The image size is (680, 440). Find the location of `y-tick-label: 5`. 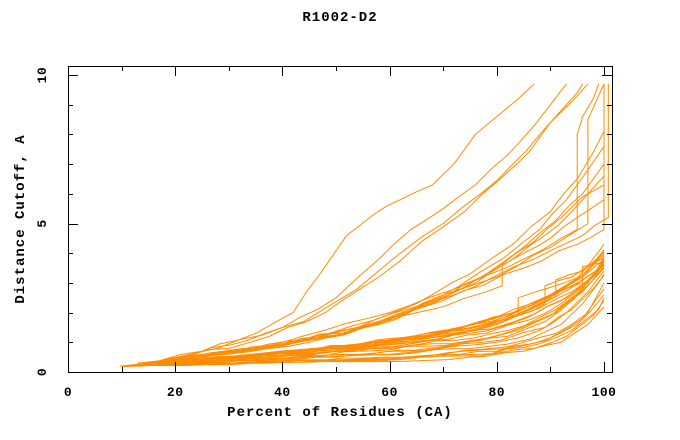

y-tick-label: 5 is located at coordinates (42, 223).